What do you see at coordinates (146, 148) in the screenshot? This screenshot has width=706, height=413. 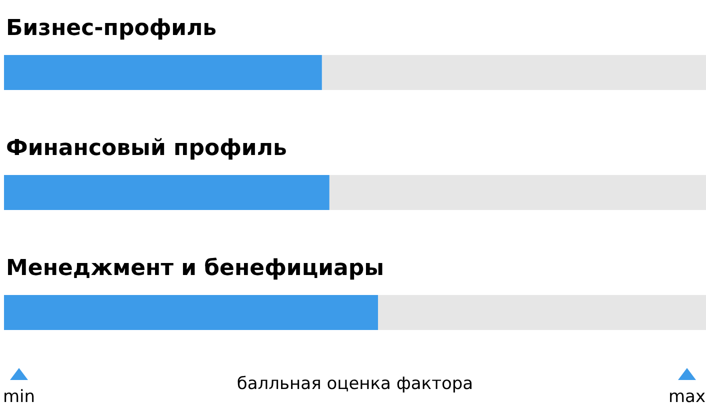 I see `y-tick-label: Финансовый профиль` at bounding box center [146, 148].